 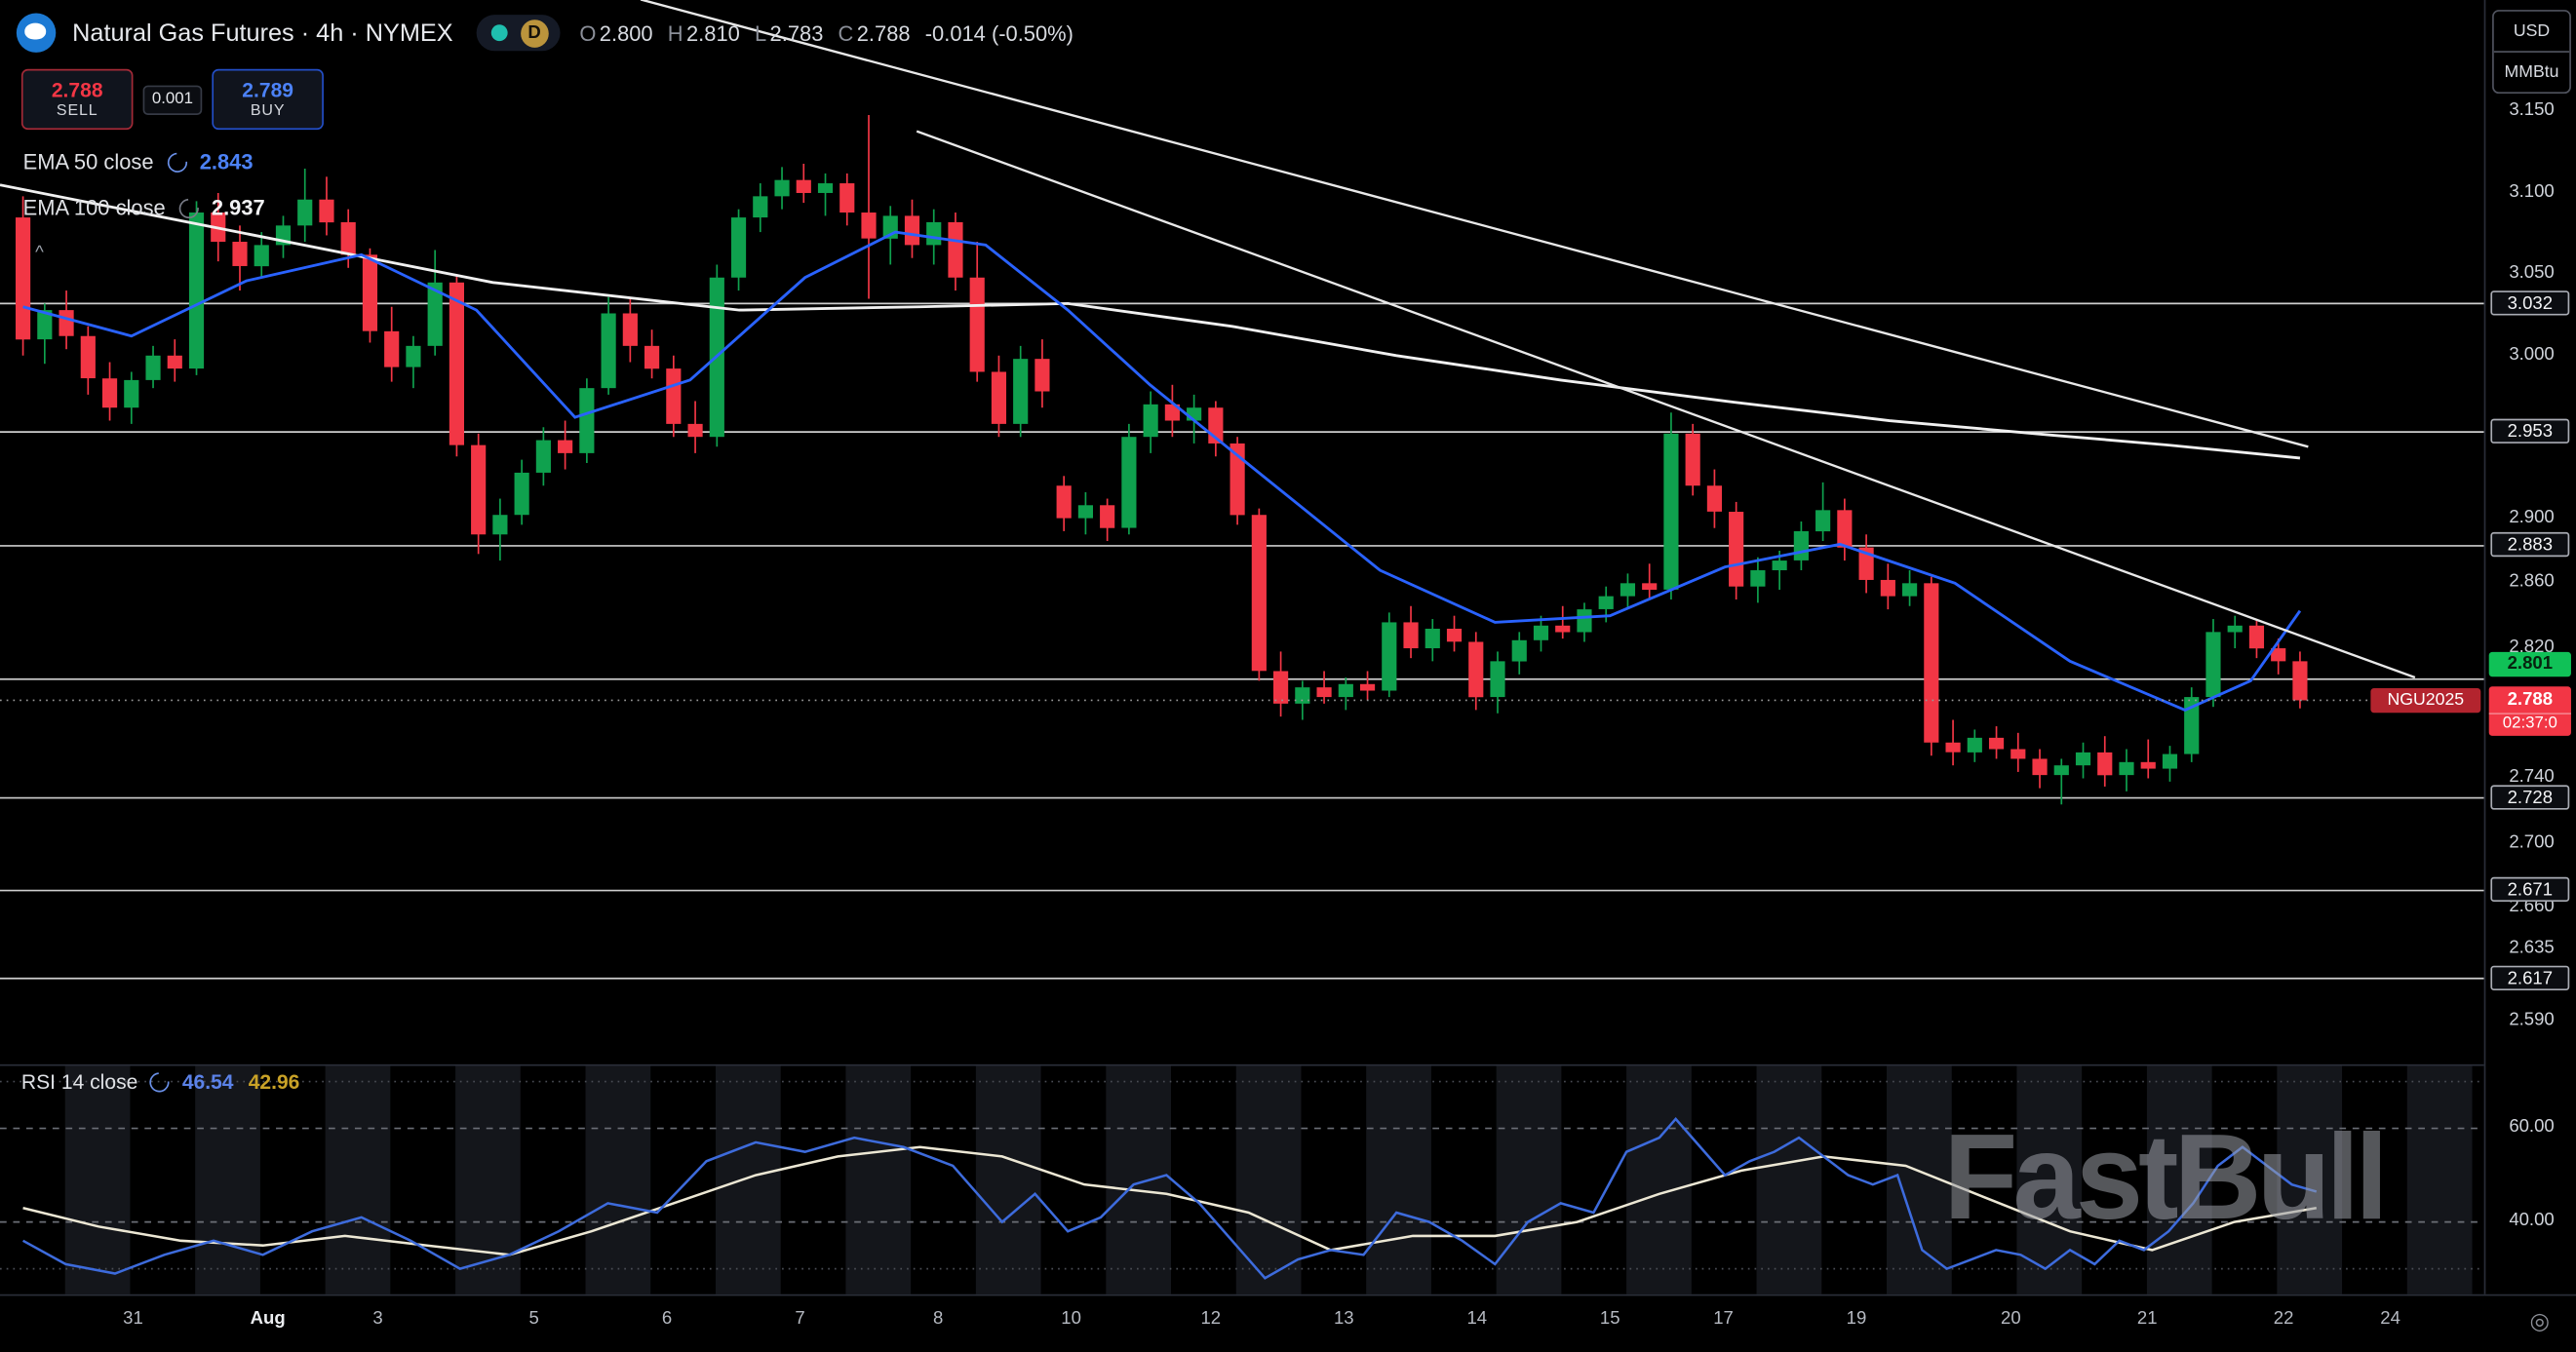 What do you see at coordinates (268, 90) in the screenshot?
I see `buy-price: 2.789` at bounding box center [268, 90].